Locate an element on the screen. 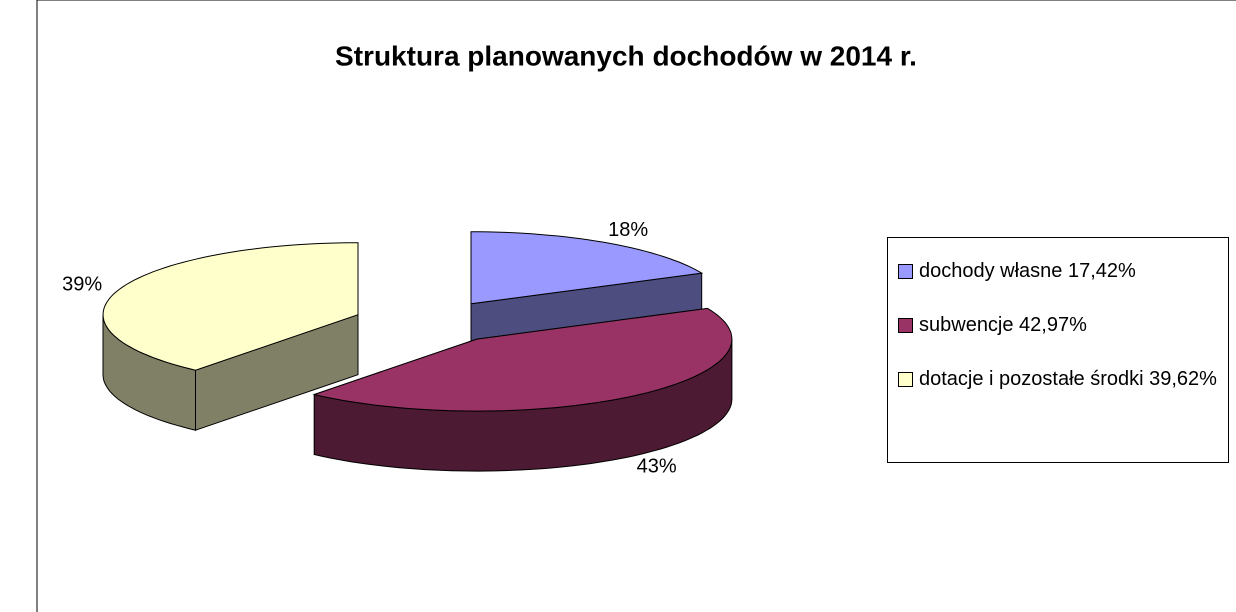 This screenshot has height=612, width=1236. legend-item: dotacje i pozostałe środki 39,62% is located at coordinates (1061, 379).